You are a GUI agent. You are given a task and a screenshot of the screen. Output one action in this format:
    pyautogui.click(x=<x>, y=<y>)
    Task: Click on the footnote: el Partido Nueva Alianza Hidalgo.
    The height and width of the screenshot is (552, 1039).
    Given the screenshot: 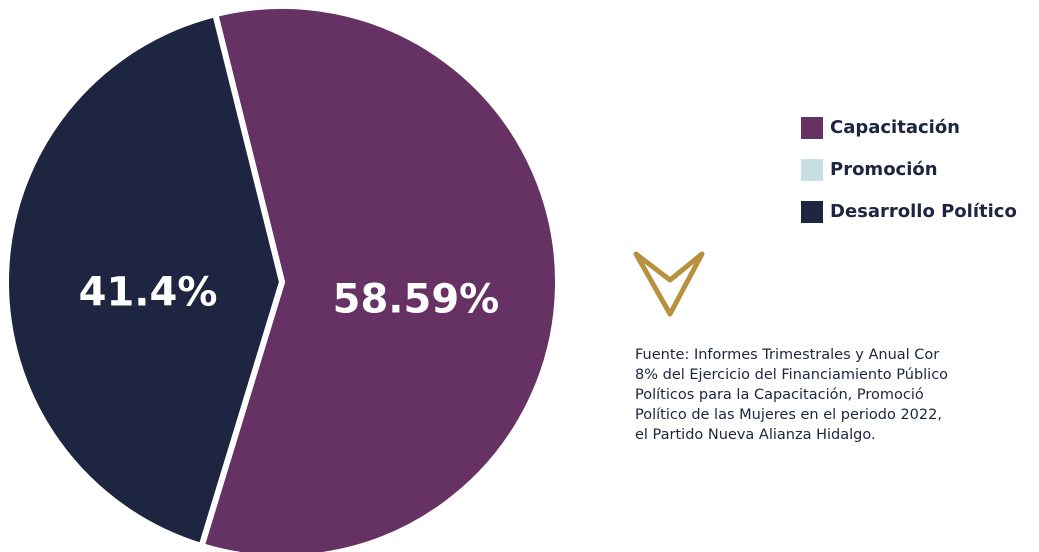 What is the action you would take?
    pyautogui.click(x=755, y=435)
    